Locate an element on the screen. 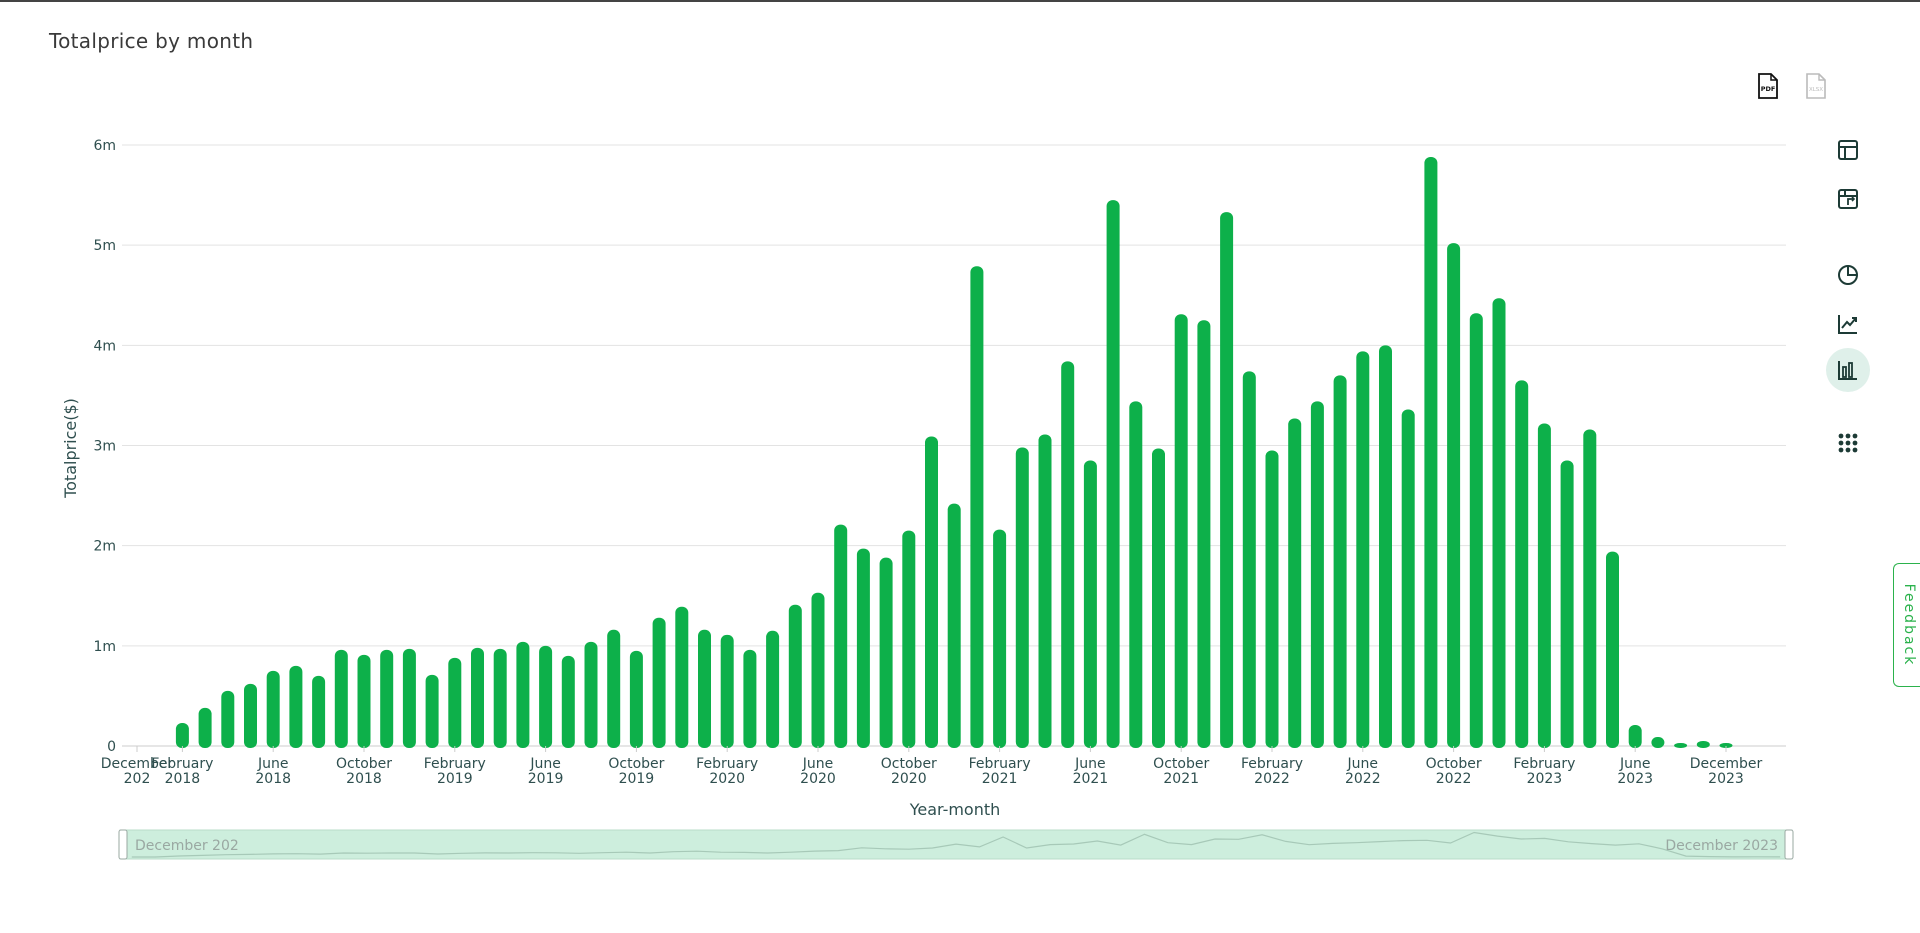 The width and height of the screenshot is (1920, 933). x-tick-label: December 202 is located at coordinates (137, 771).